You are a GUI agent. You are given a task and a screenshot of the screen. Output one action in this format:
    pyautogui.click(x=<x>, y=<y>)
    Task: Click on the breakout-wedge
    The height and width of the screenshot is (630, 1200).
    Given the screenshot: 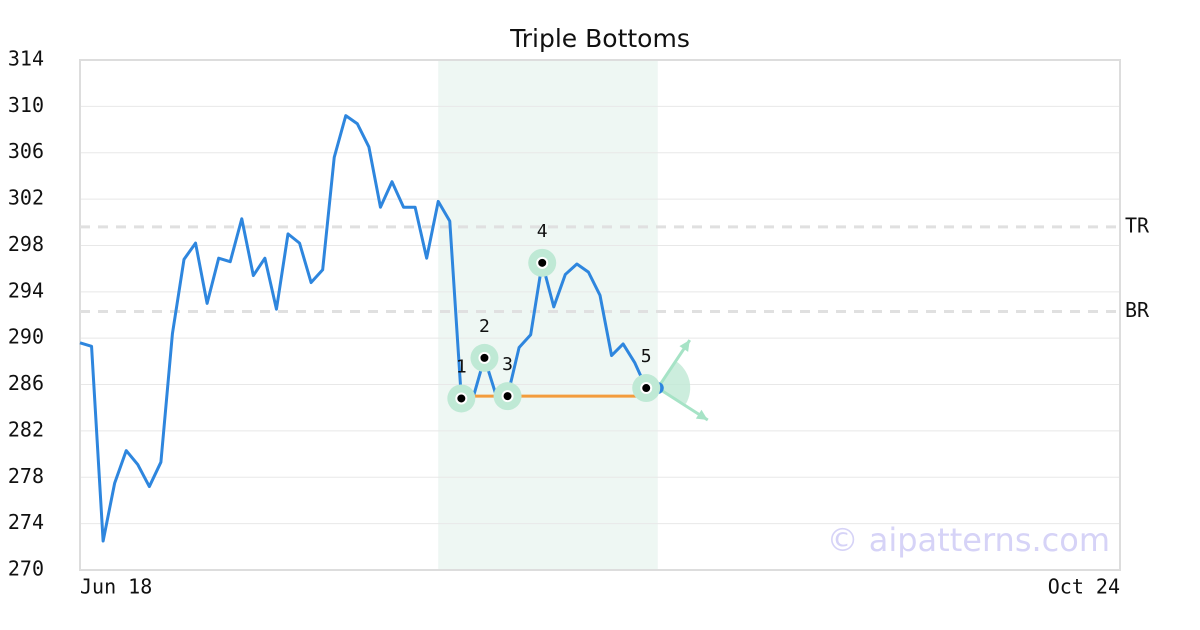 What is the action you would take?
    pyautogui.click(x=674, y=383)
    